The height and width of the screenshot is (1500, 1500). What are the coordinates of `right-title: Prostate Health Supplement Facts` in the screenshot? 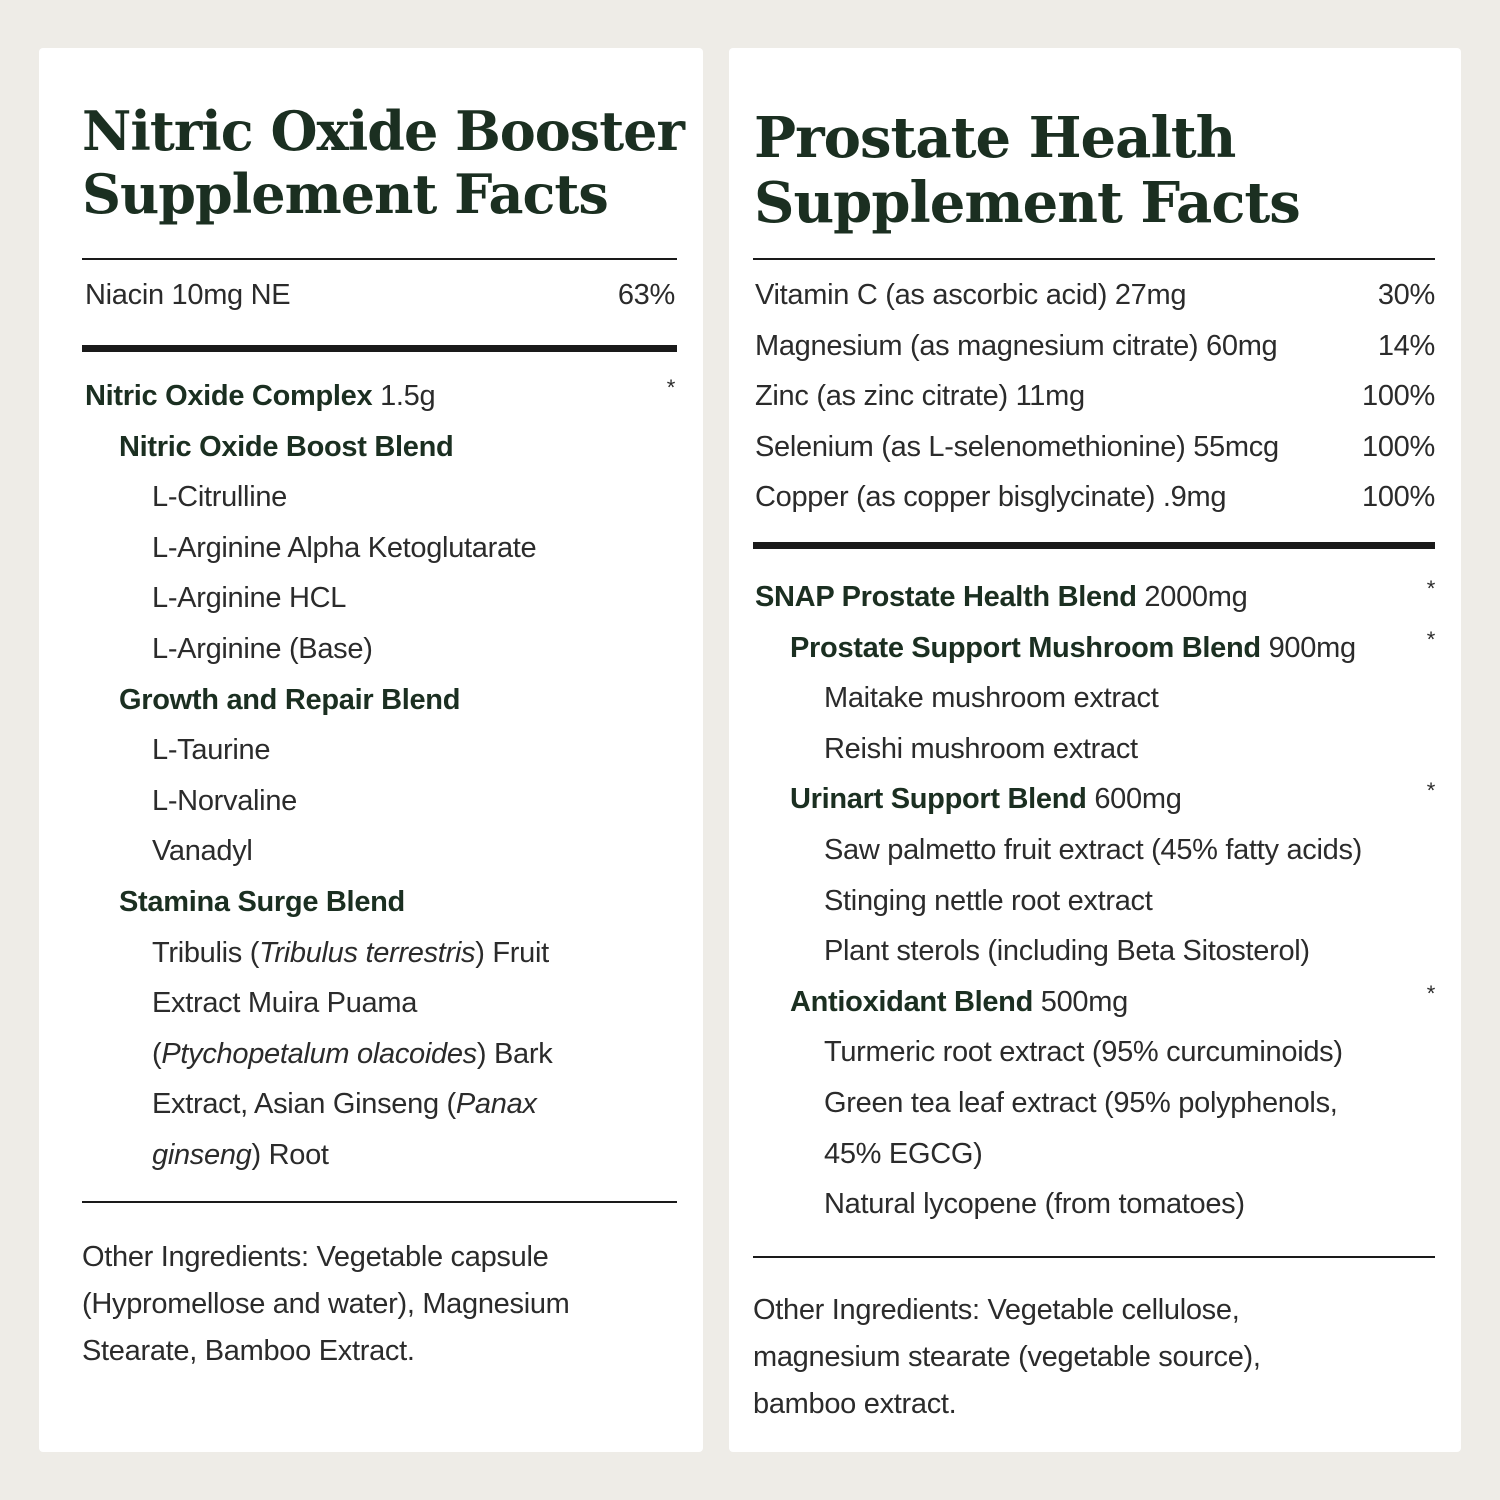 It's located at (1027, 170).